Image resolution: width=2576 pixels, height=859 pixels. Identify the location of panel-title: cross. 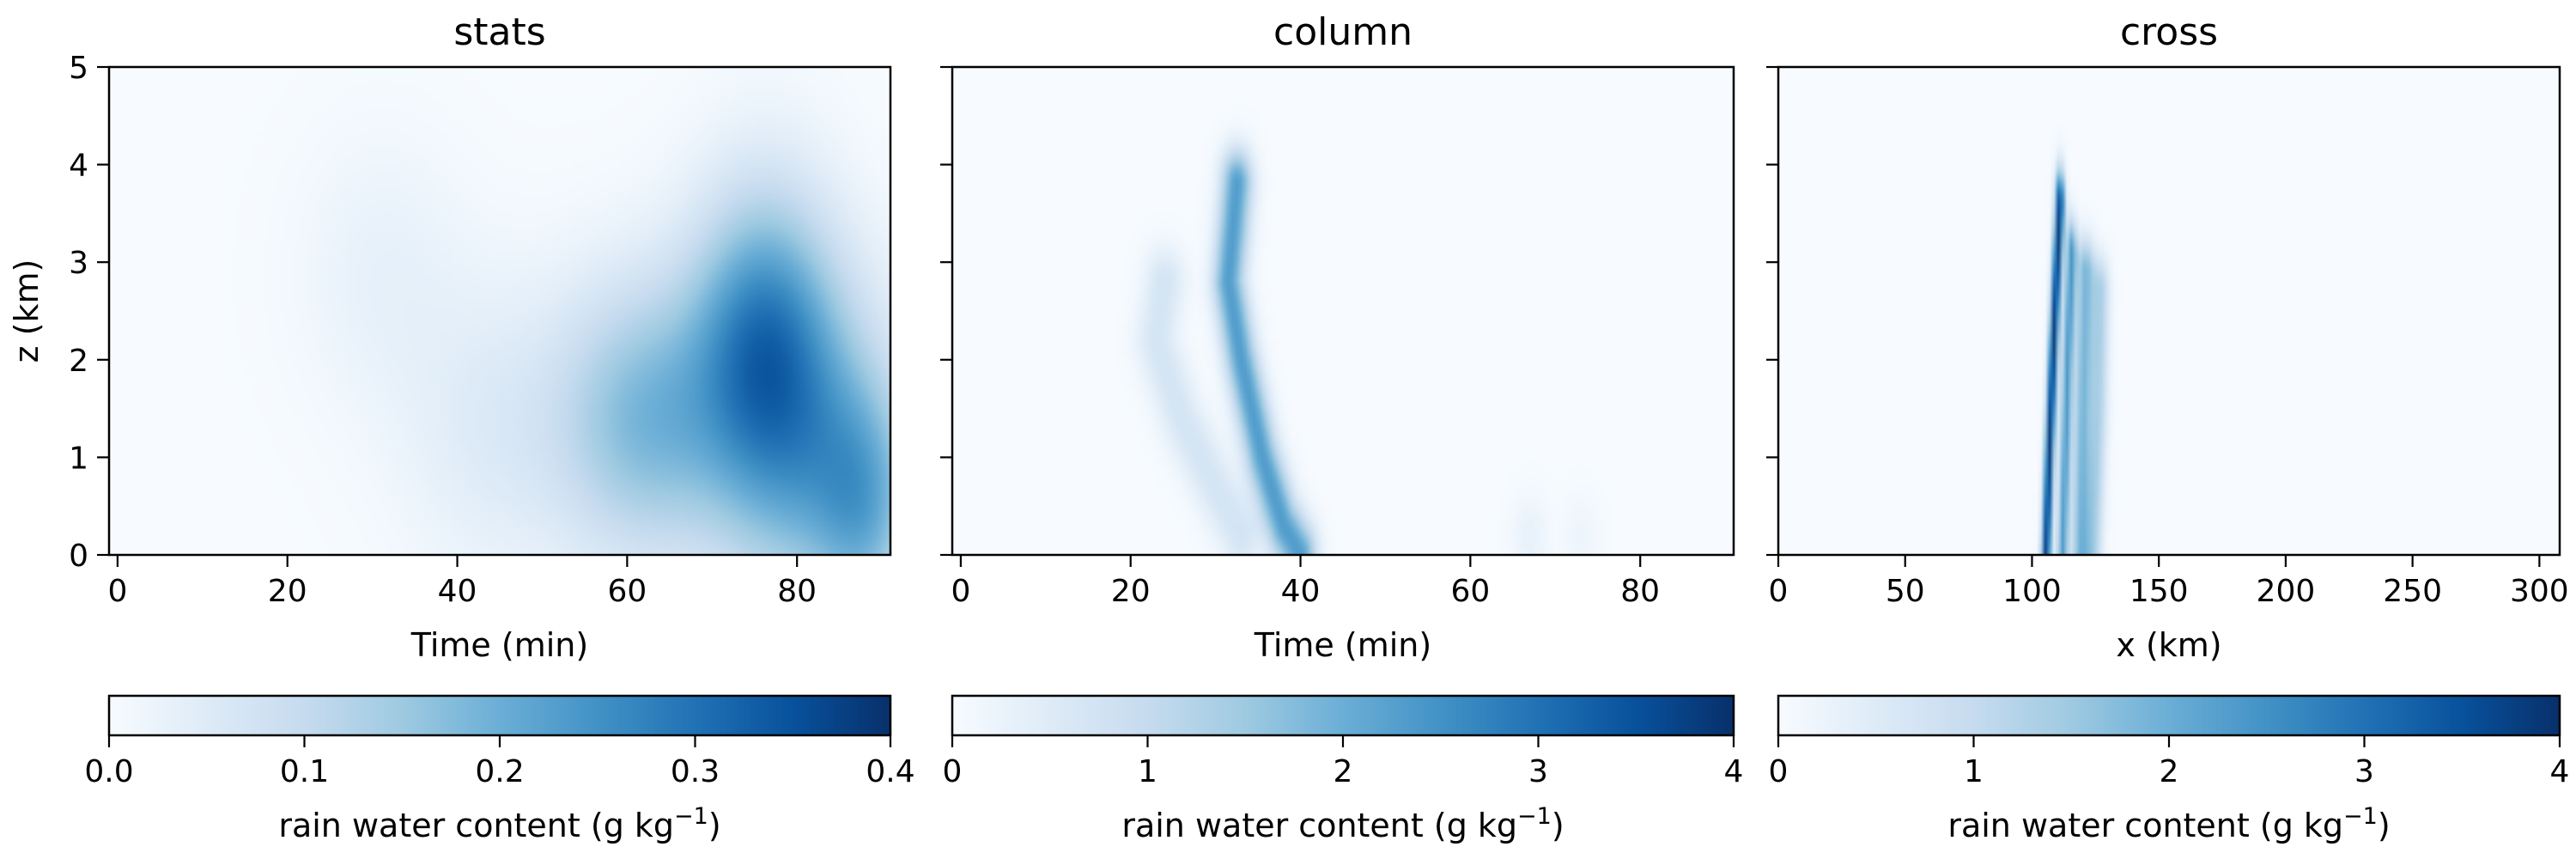
(2169, 32).